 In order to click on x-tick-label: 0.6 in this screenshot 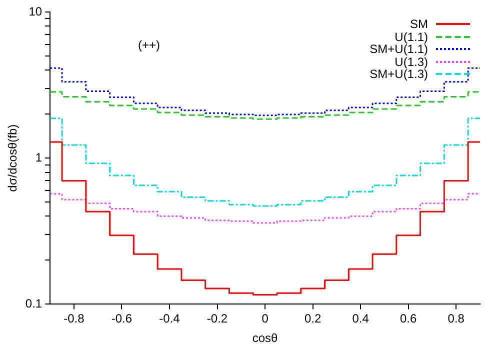, I will do `click(409, 319)`.